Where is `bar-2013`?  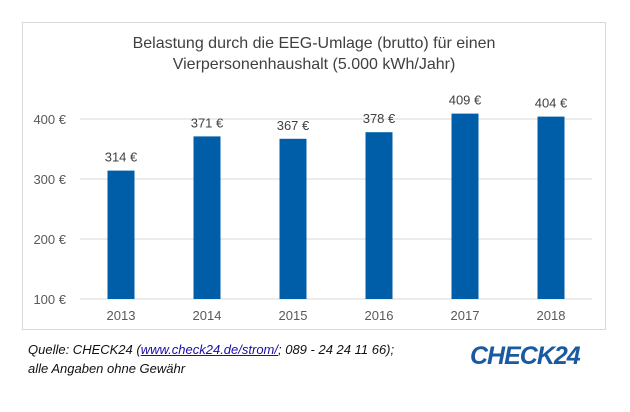 bar-2013 is located at coordinates (121, 234).